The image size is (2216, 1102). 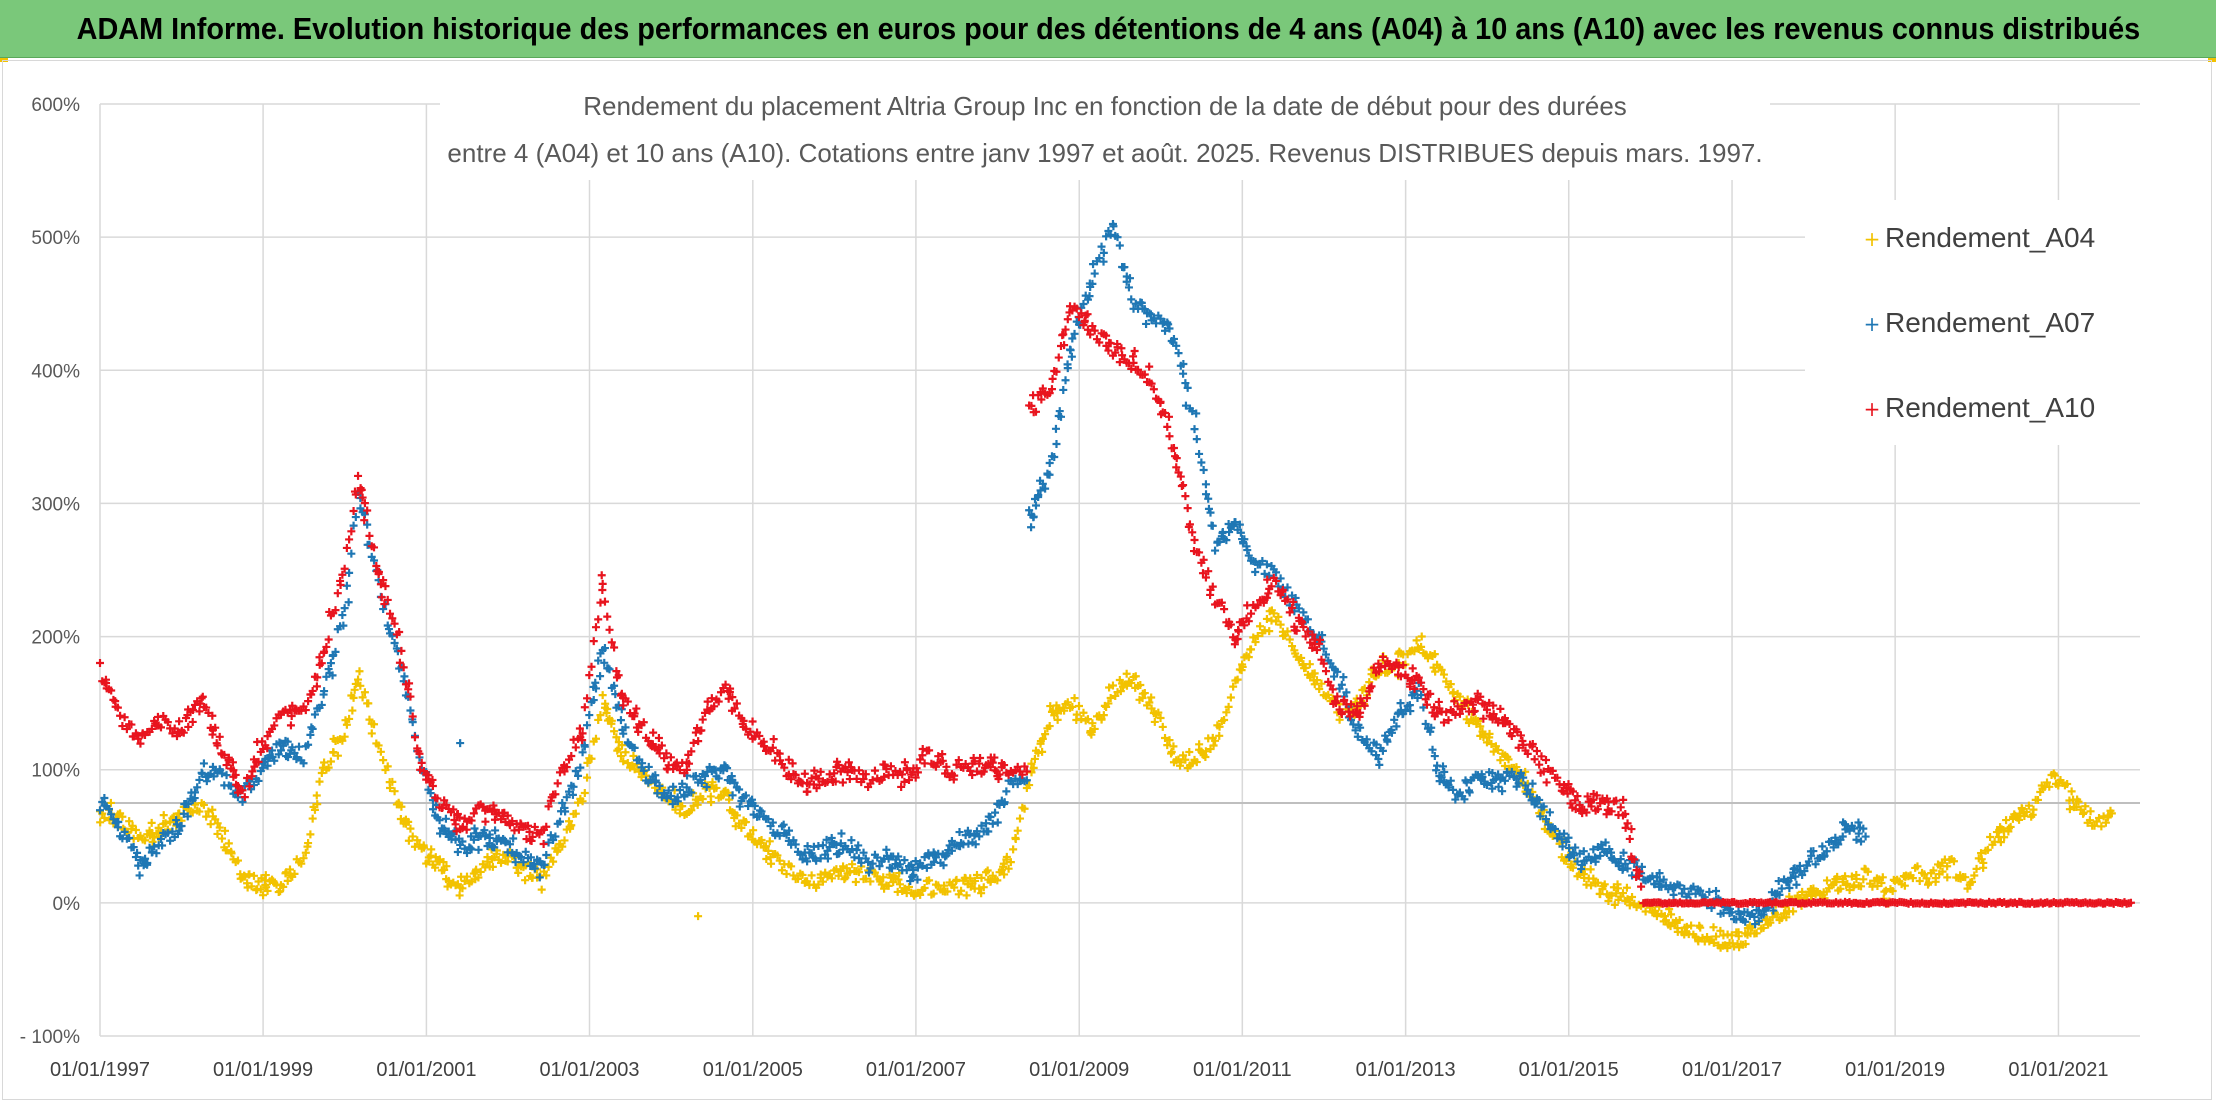 What do you see at coordinates (55, 771) in the screenshot?
I see `y-tick-label: 100%` at bounding box center [55, 771].